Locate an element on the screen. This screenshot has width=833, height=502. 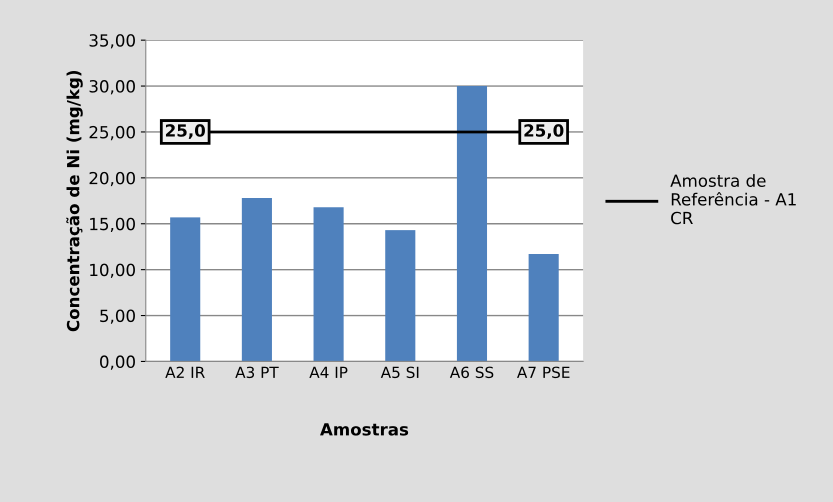
y-tick-label: 20,00 is located at coordinates (112, 179).